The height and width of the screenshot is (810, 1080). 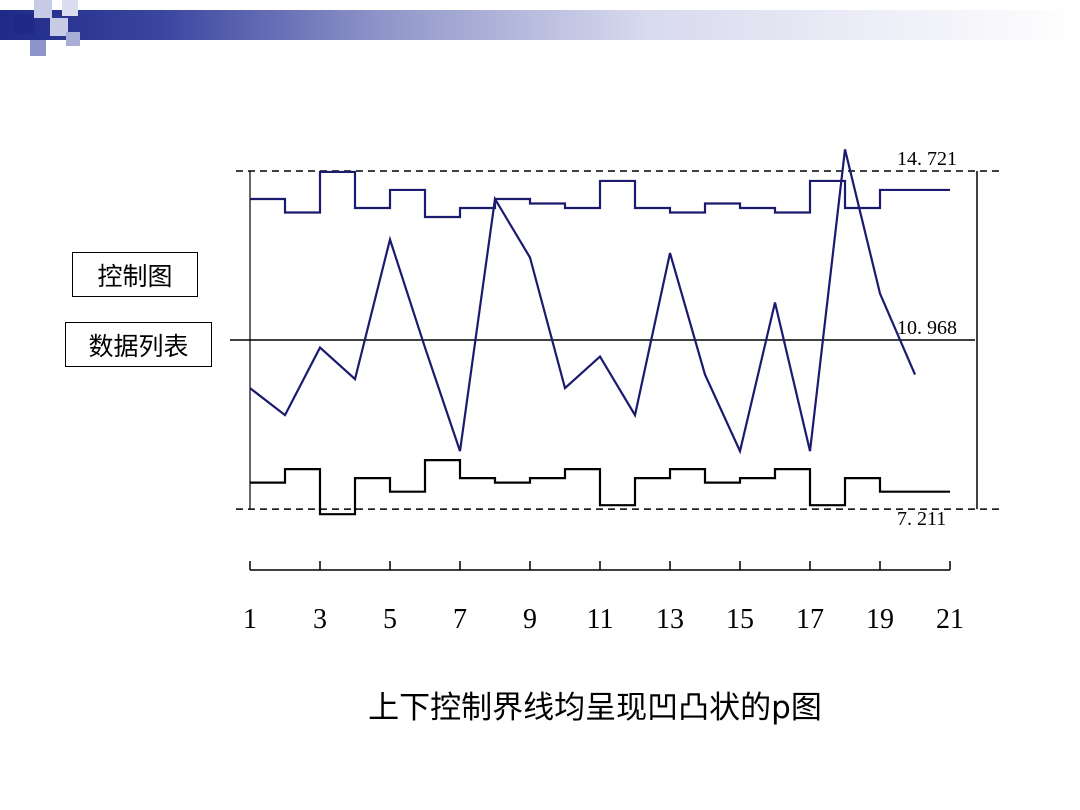 I want to click on x-tick-label: 3, so click(x=320, y=619).